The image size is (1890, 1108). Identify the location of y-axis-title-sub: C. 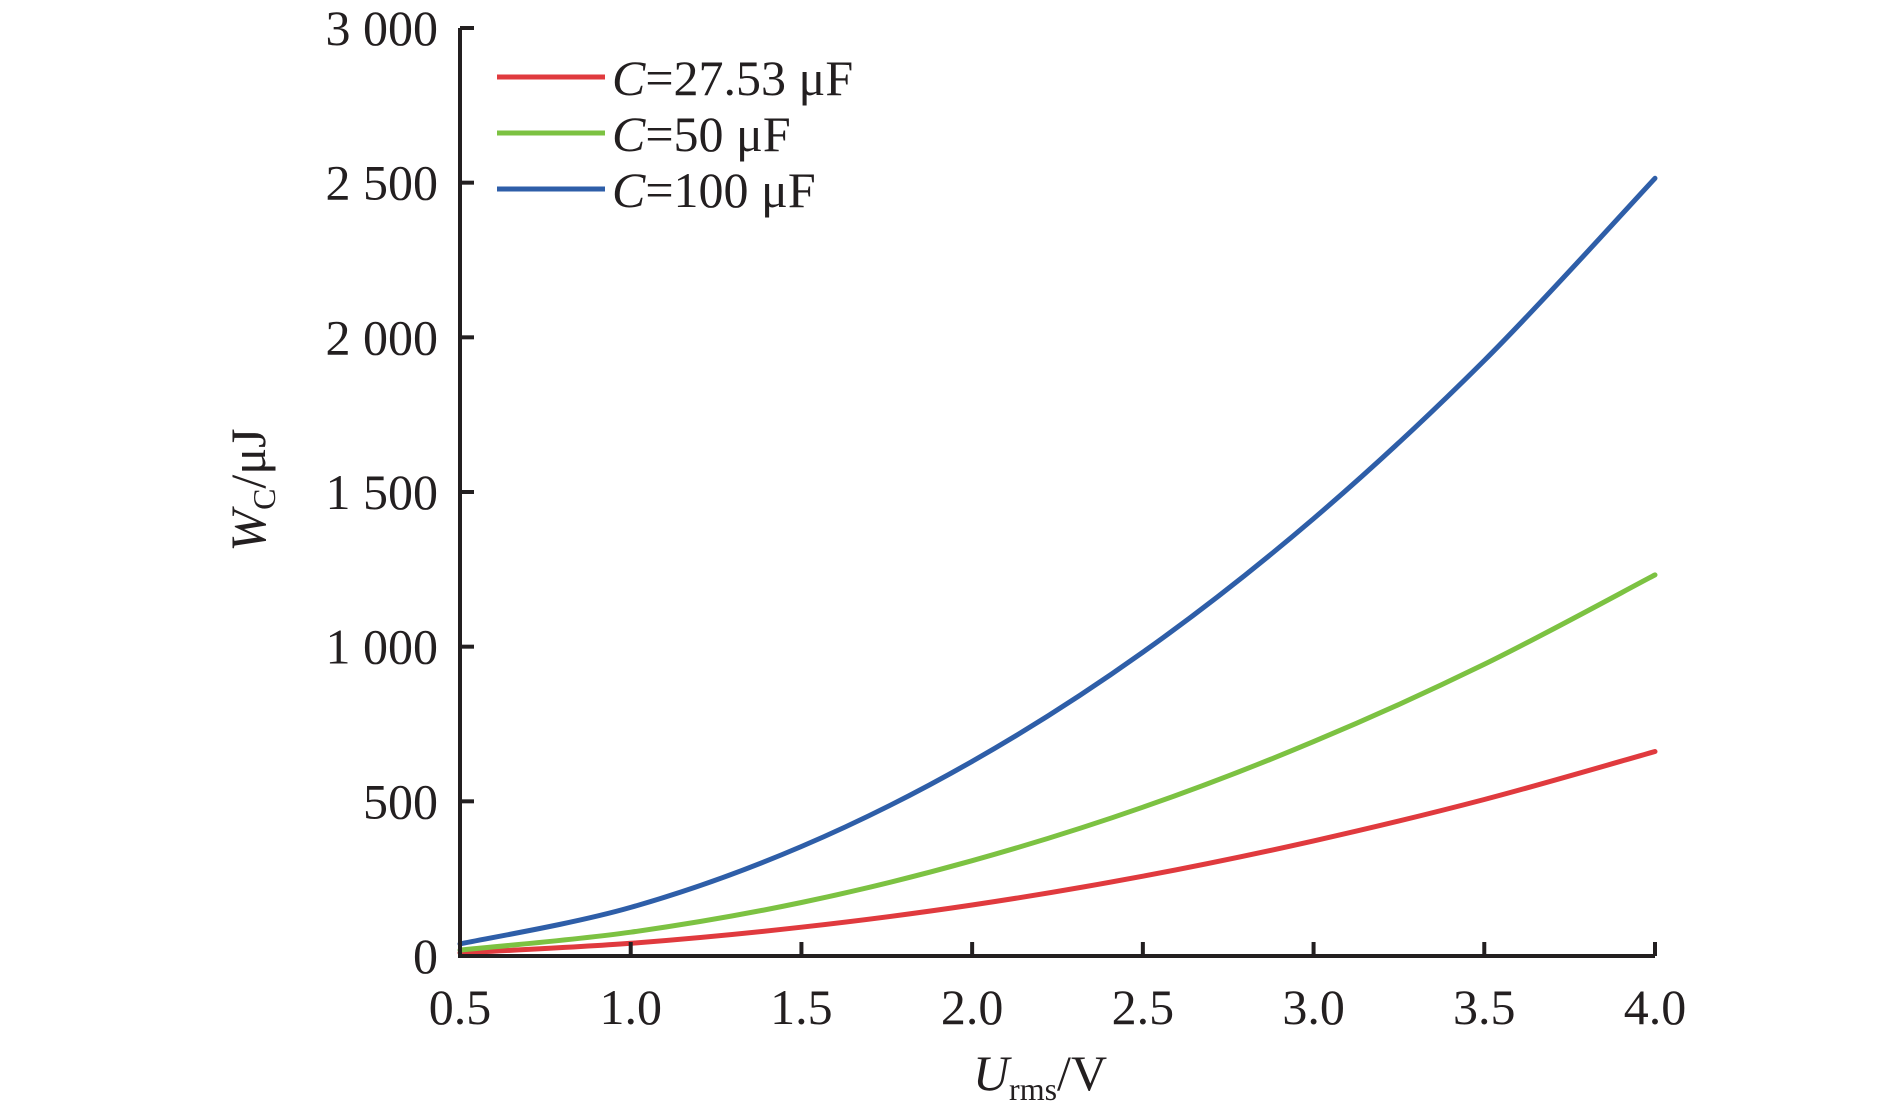
(264, 499).